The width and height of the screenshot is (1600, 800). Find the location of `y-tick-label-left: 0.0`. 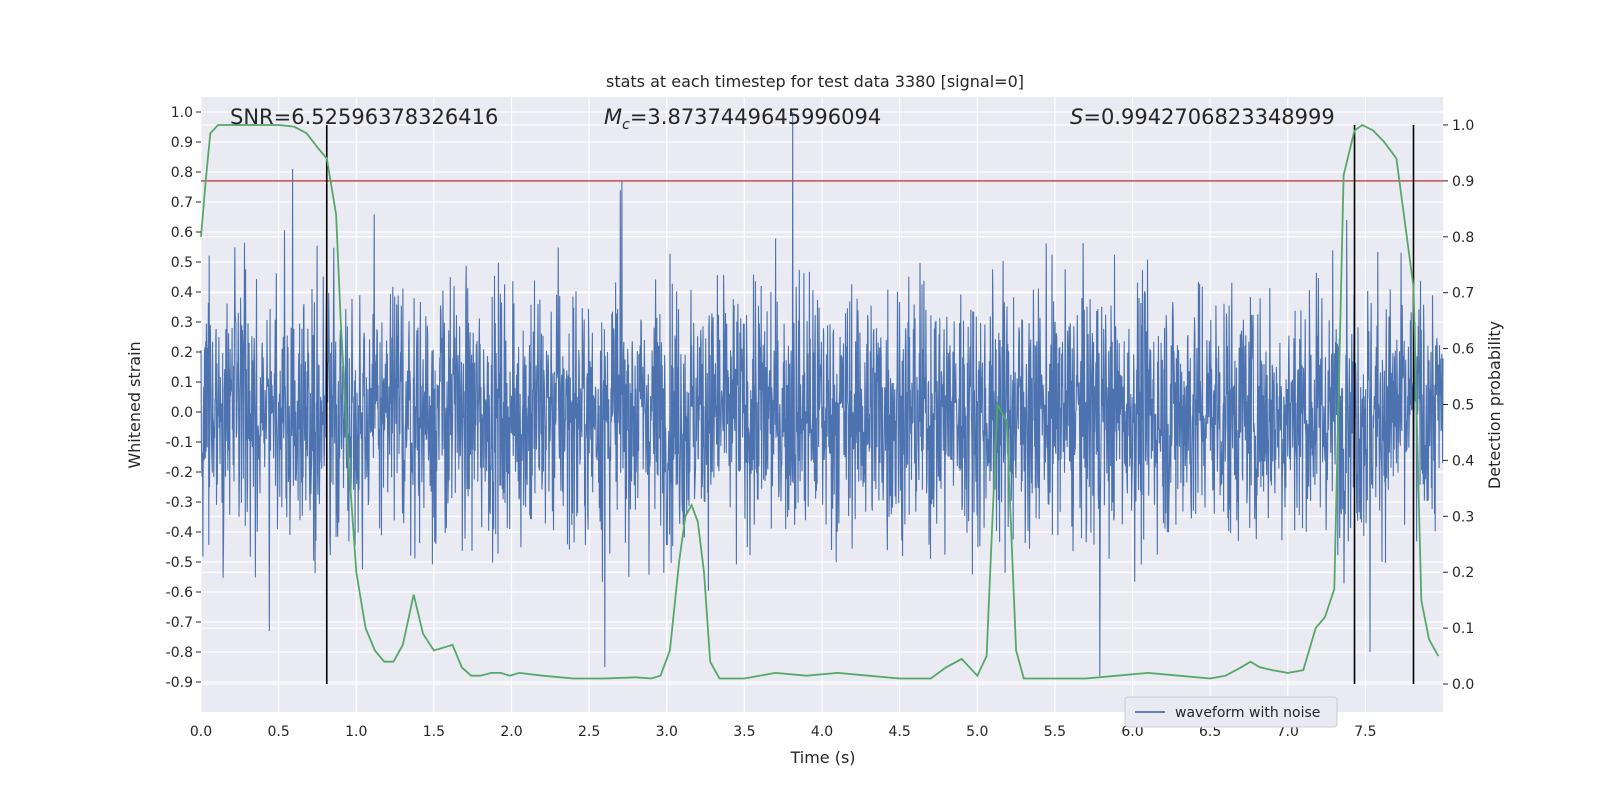

y-tick-label-left: 0.0 is located at coordinates (182, 413).